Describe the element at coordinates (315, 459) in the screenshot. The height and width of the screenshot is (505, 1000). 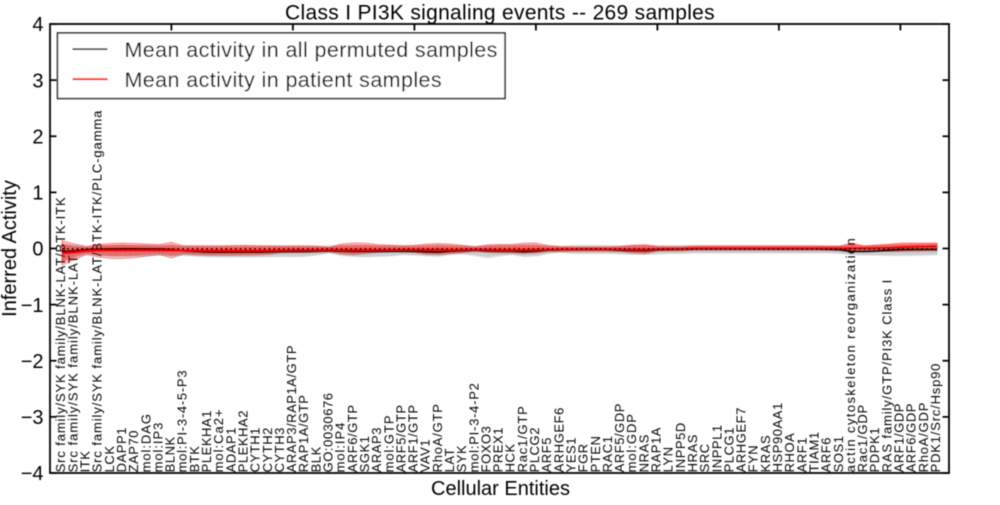
I see `svg-text: BLK` at that location.